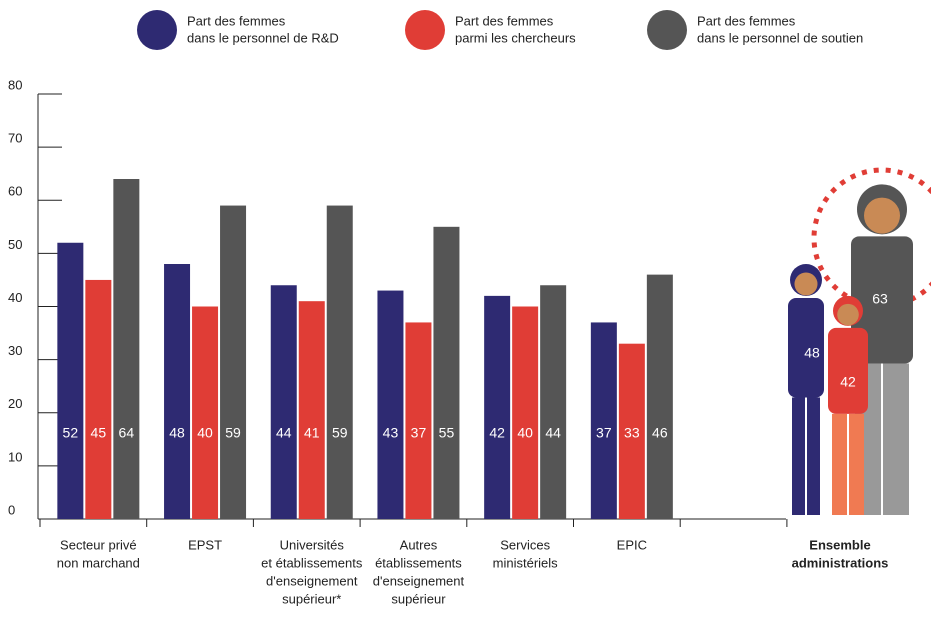  I want to click on x-tick-label: établissements, so click(418, 562).